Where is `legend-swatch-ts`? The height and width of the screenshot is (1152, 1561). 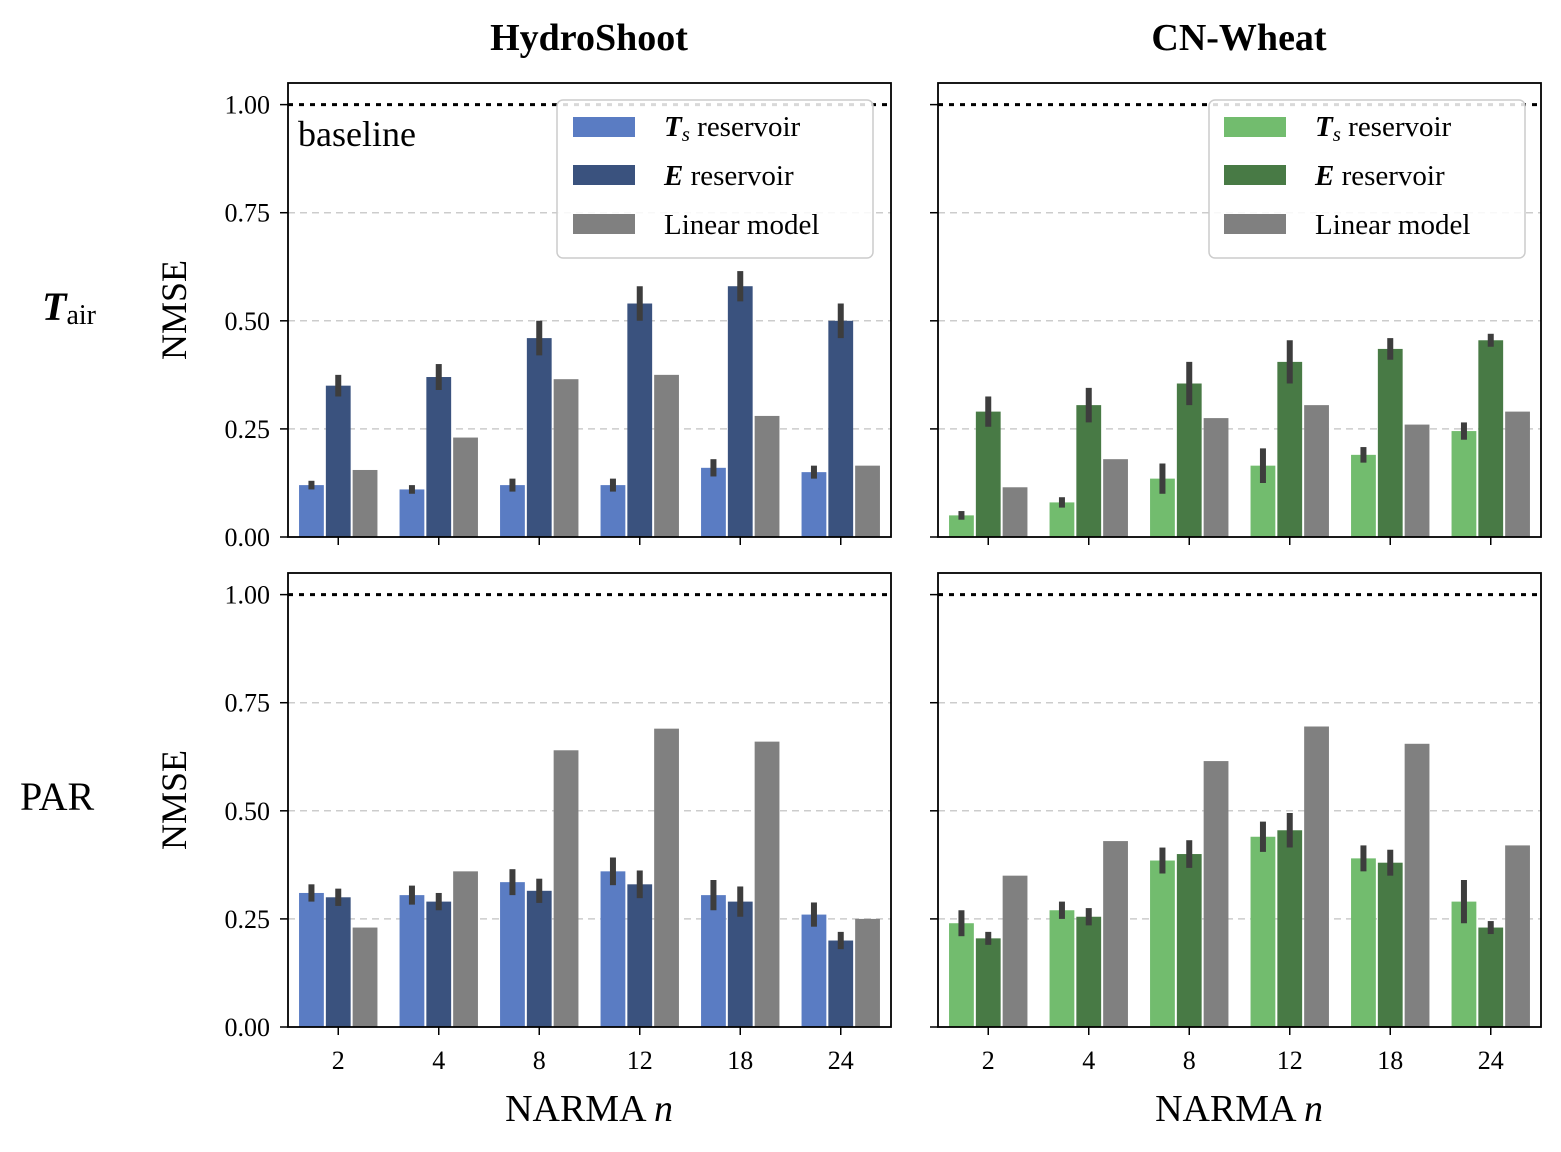 legend-swatch-ts is located at coordinates (604, 127).